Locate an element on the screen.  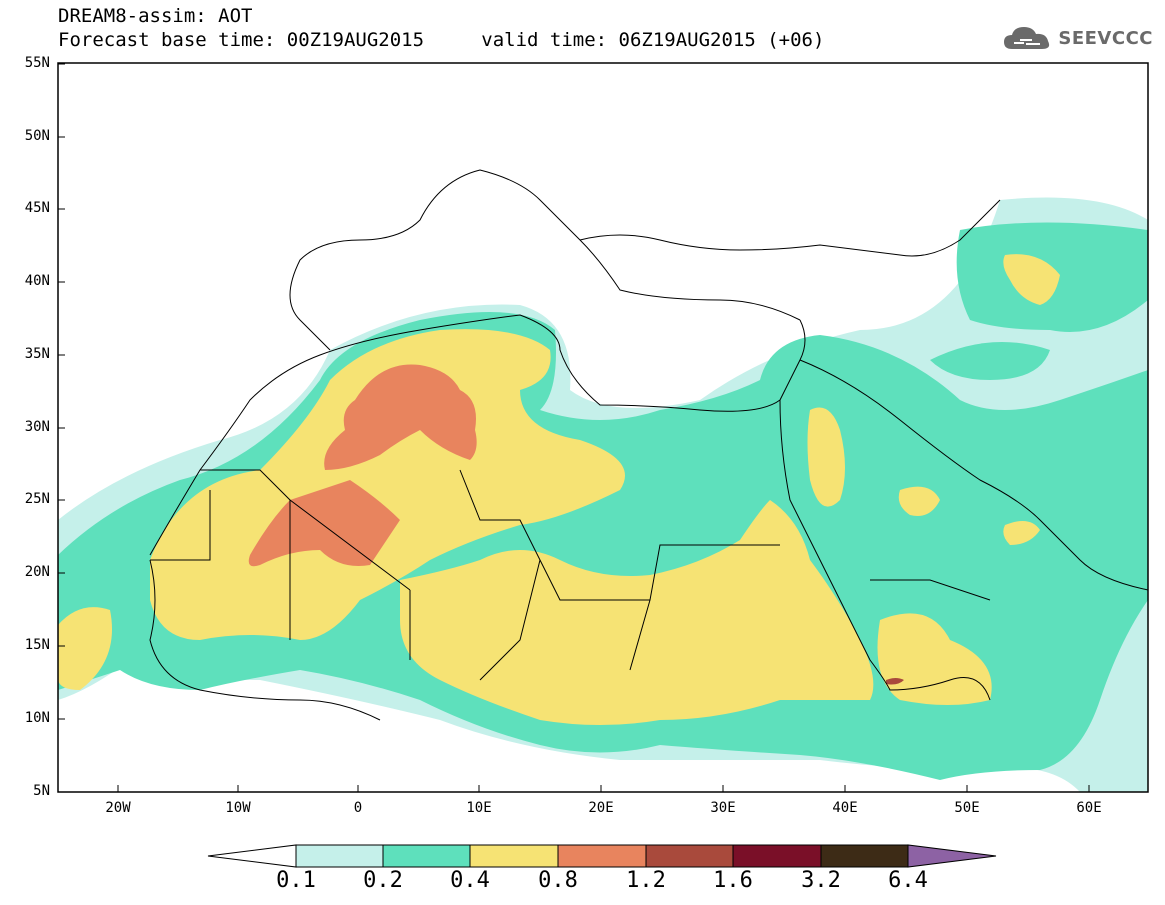
lat-label: 50N is located at coordinates (37, 136).